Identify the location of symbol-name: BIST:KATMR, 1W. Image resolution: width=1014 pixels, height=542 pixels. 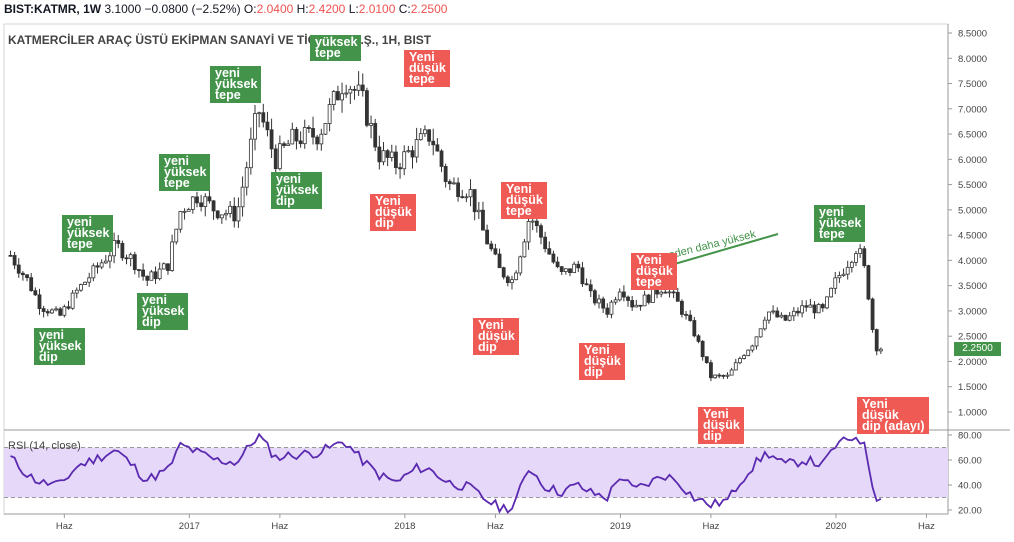
(53, 9).